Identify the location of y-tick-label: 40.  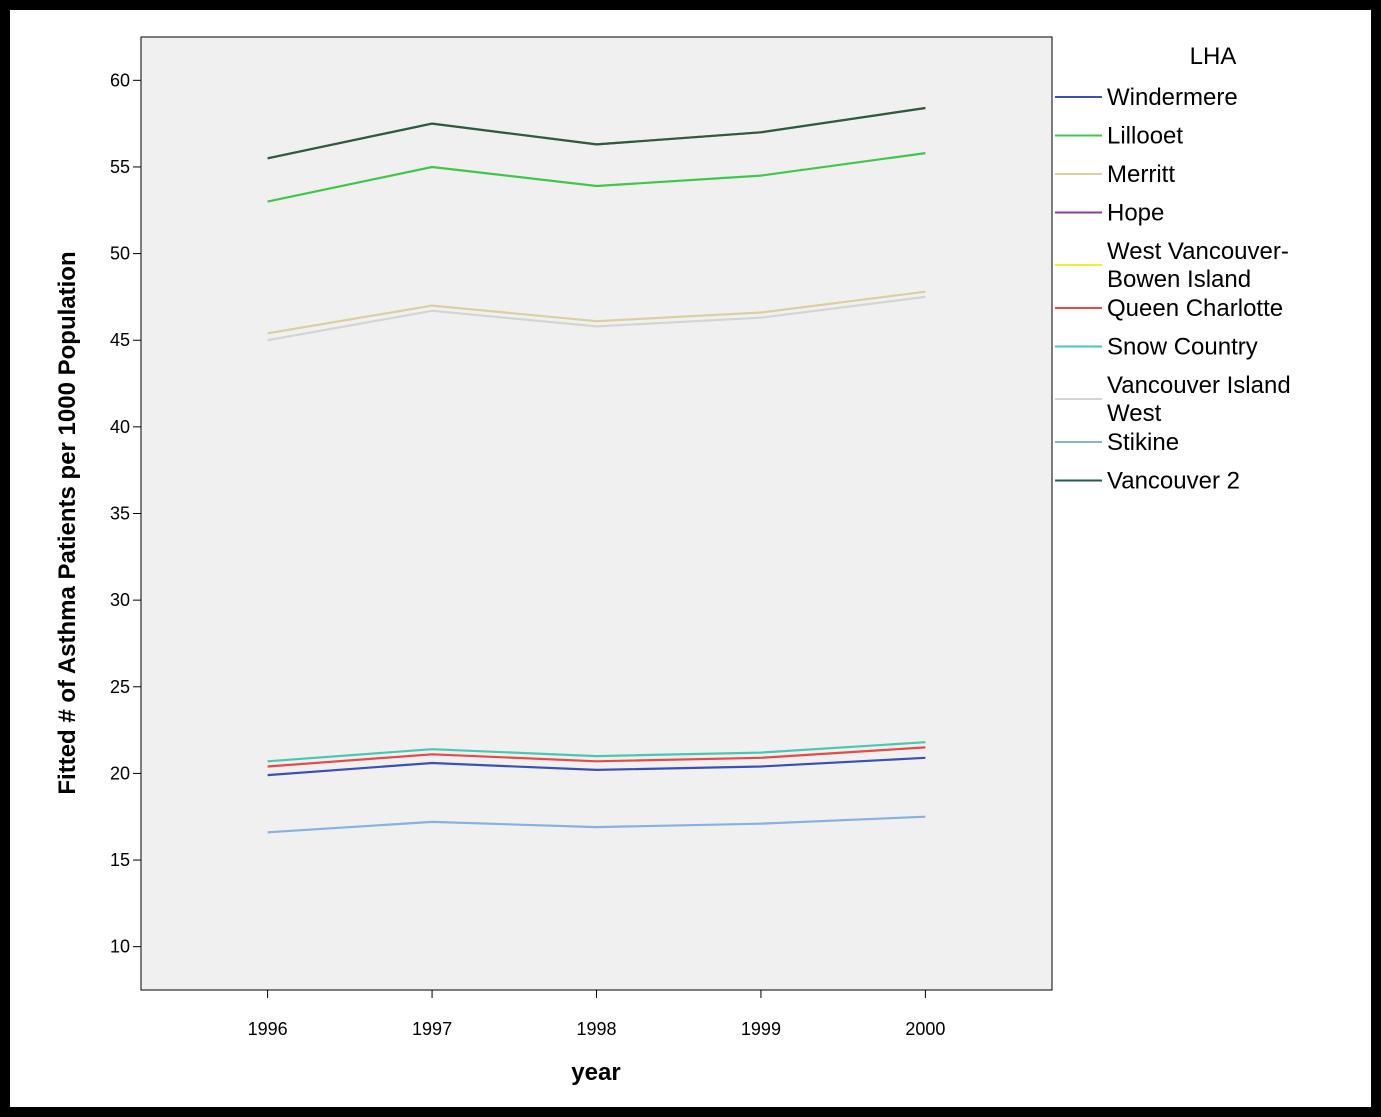
(120, 427).